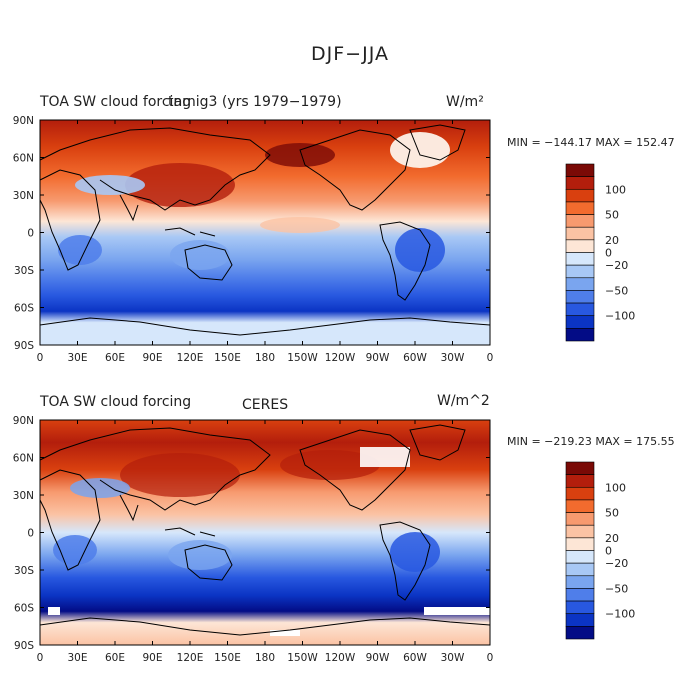 The image size is (700, 700). I want to click on colorbar-1: 100 50 200−20 −50 −100, so click(600, 252).